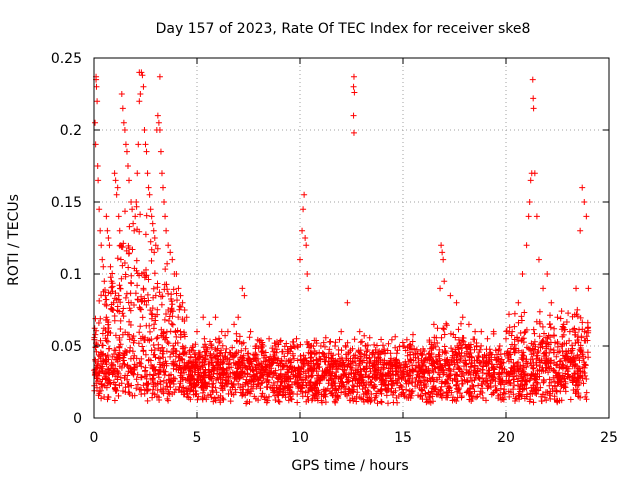  Describe the element at coordinates (349, 466) in the screenshot. I see `x-axis-label: GPS time / hours` at that location.